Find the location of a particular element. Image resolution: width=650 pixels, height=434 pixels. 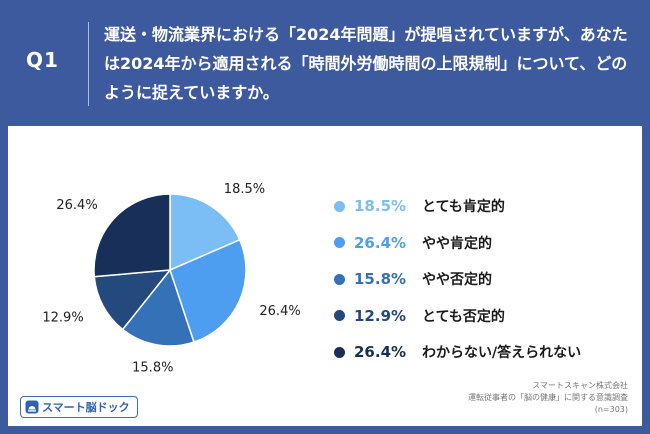

pie-slice-label-4: 12.9% is located at coordinates (62, 317).